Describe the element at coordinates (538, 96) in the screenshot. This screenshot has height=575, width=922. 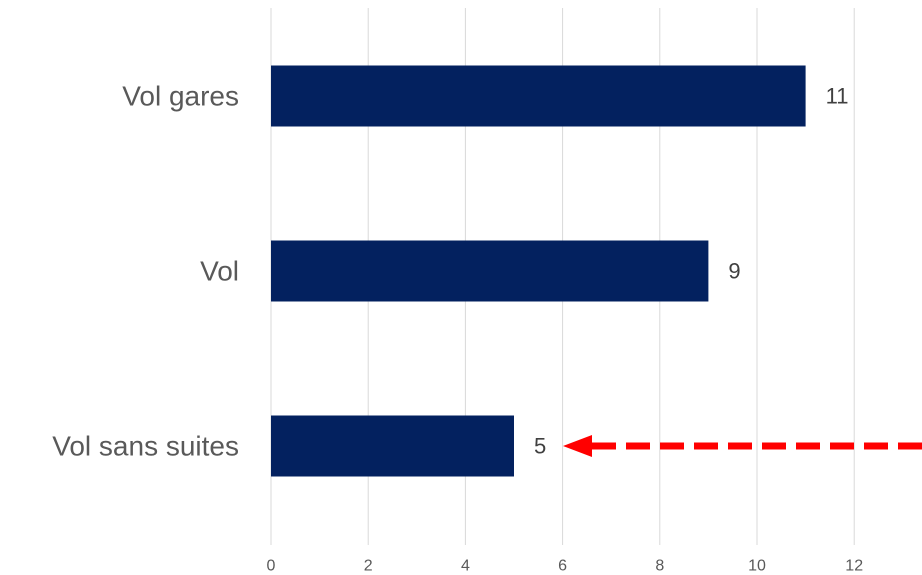
I see `bar-vol-gares` at that location.